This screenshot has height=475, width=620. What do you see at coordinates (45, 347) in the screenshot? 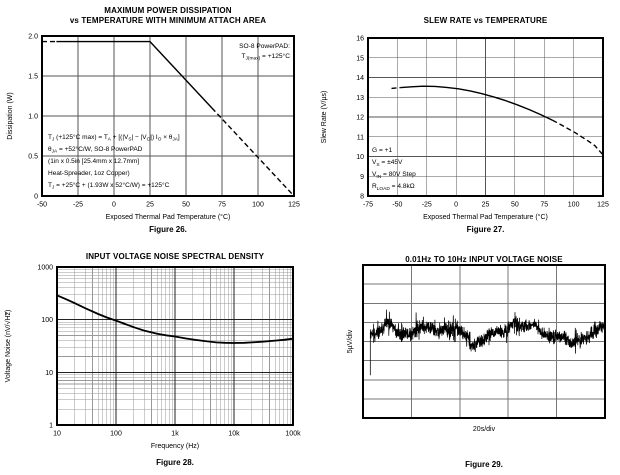
I see `y-tick-labels: 1 10 100 1000` at bounding box center [45, 347].